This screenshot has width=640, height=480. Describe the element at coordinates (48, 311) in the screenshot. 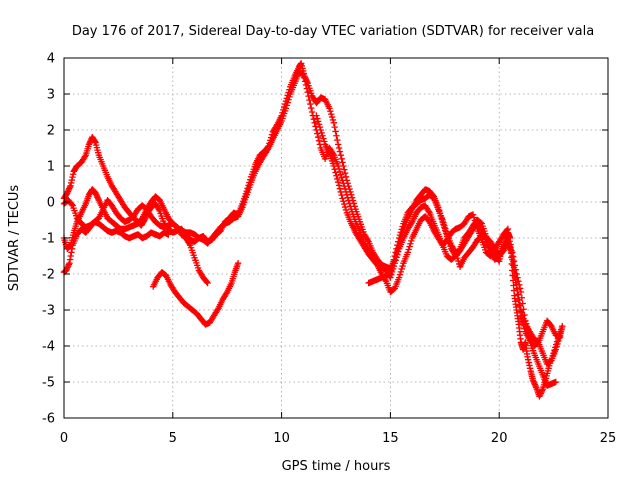

I see `y-tick-label: -3` at that location.